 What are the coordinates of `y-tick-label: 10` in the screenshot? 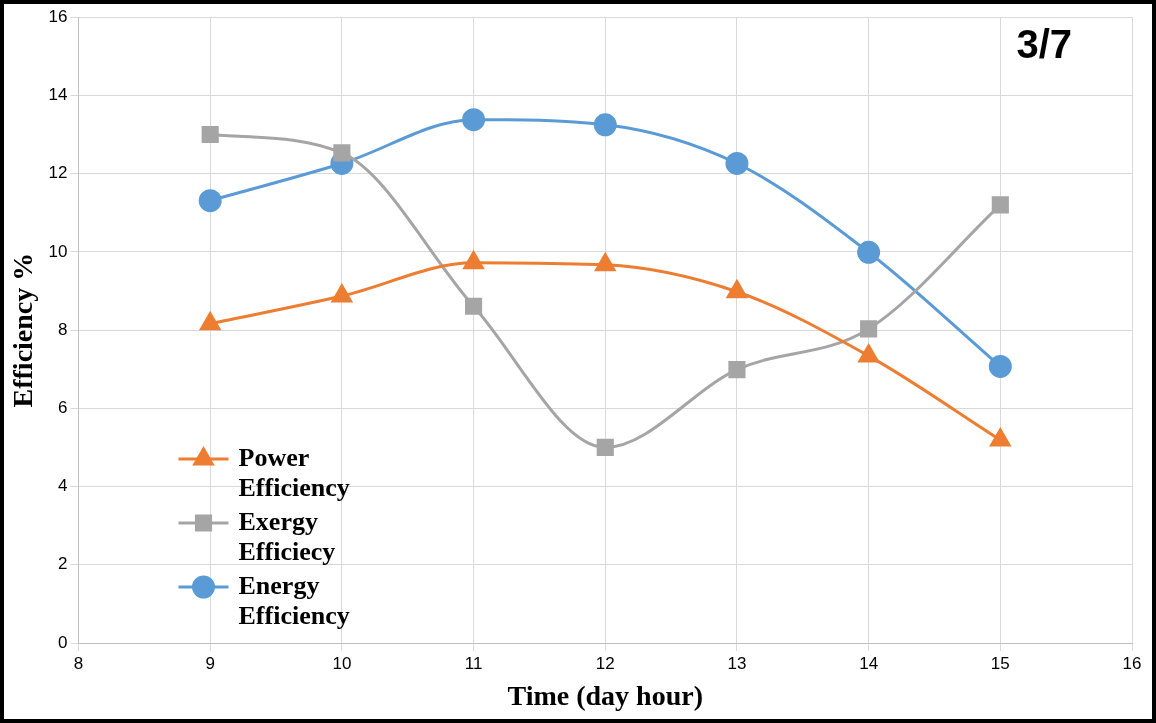 It's located at (58, 251).